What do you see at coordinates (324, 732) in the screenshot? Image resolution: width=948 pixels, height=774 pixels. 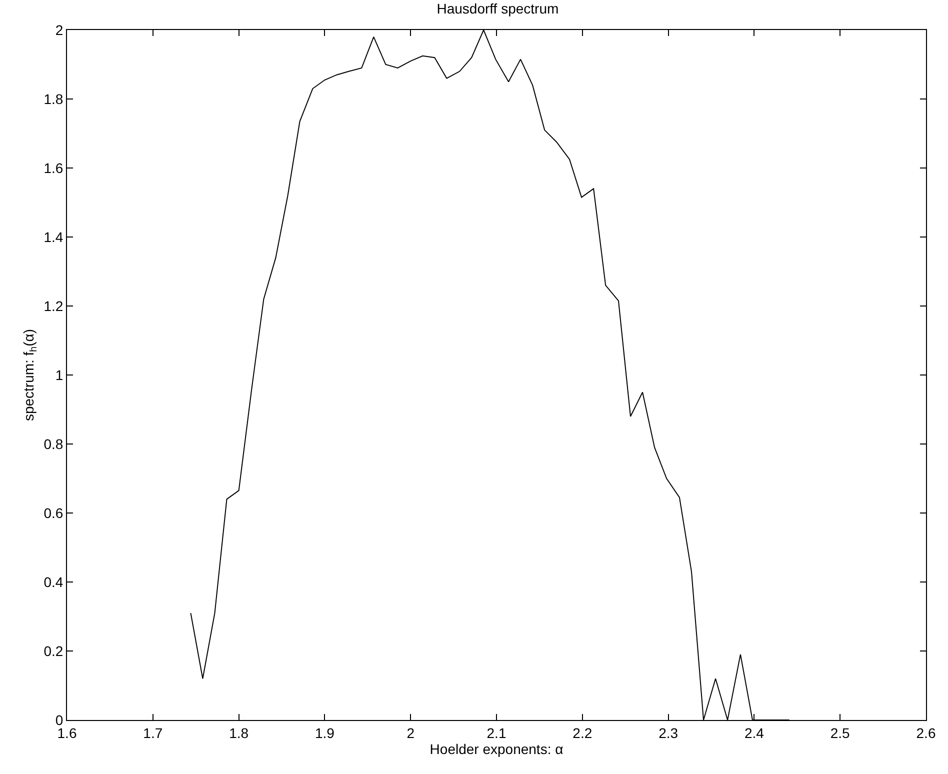 I see `x-tick-label: 1.9` at bounding box center [324, 732].